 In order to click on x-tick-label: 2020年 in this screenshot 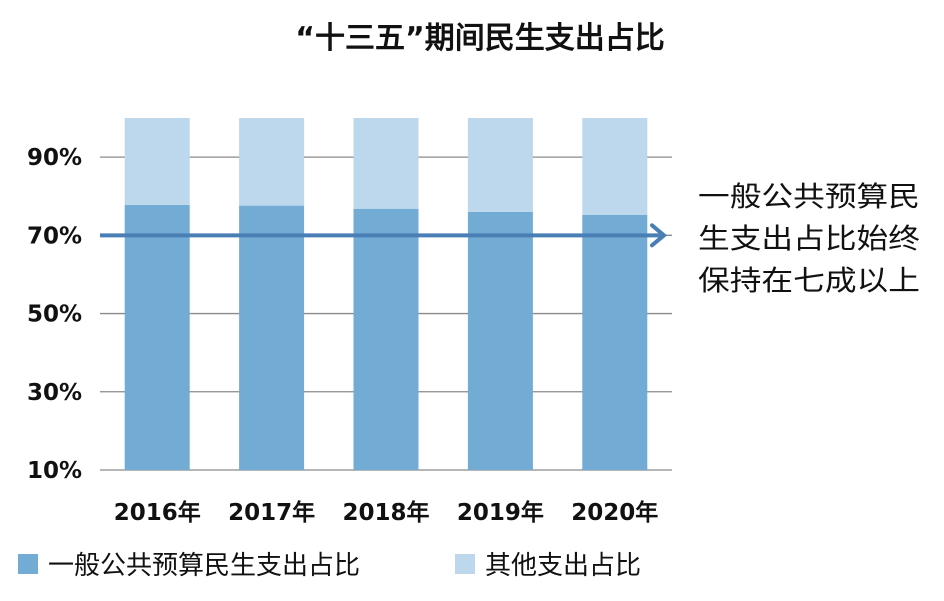, I will do `click(614, 512)`.